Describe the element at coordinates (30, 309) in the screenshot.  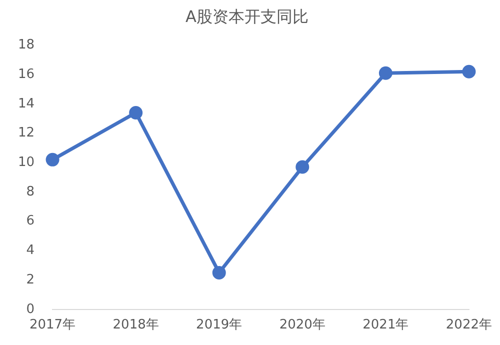
I see `y-tick-label: 0` at that location.